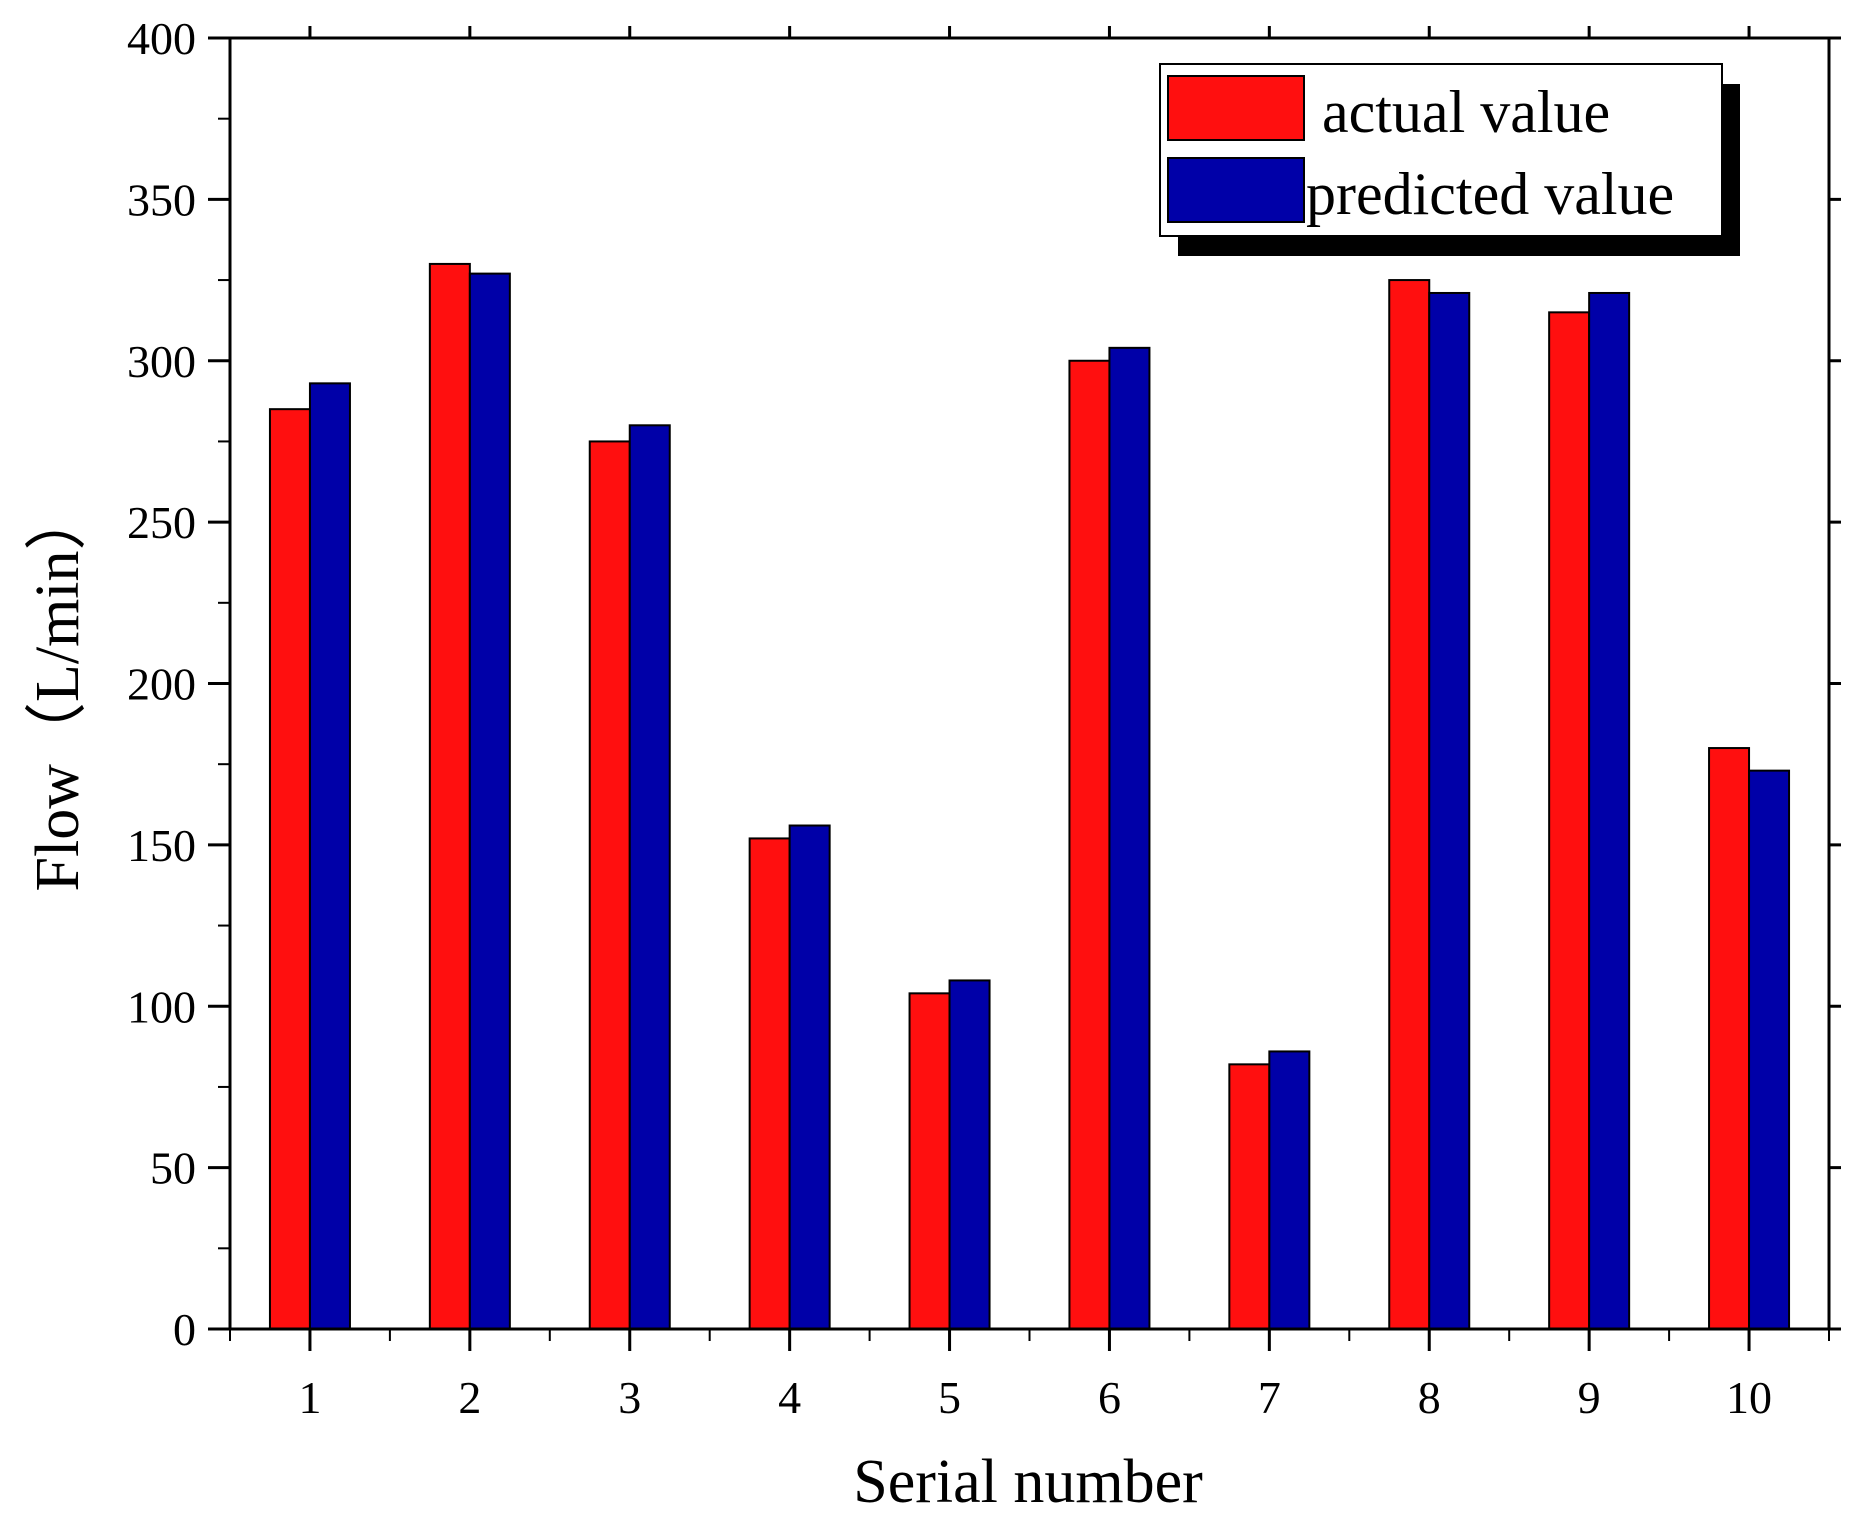  Describe the element at coordinates (161, 1006) in the screenshot. I see `y-tick-label: 100` at that location.